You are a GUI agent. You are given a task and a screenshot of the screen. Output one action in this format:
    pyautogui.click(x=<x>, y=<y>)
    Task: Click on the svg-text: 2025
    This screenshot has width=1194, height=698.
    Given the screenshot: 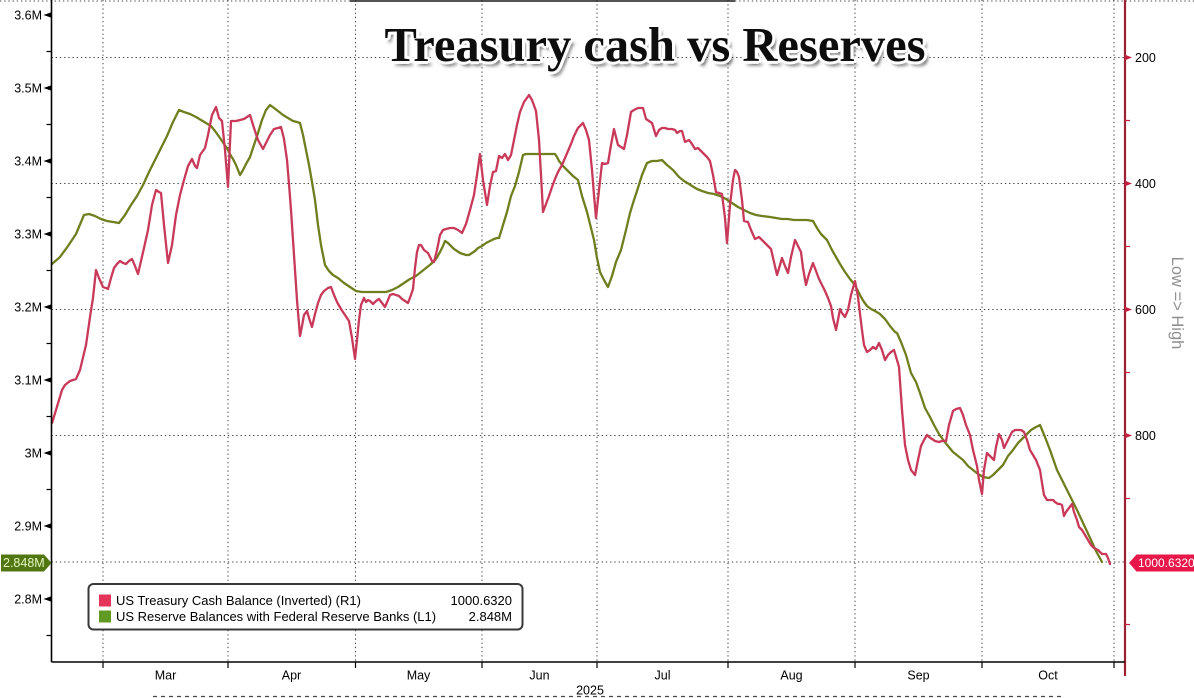 What is the action you would take?
    pyautogui.click(x=590, y=691)
    